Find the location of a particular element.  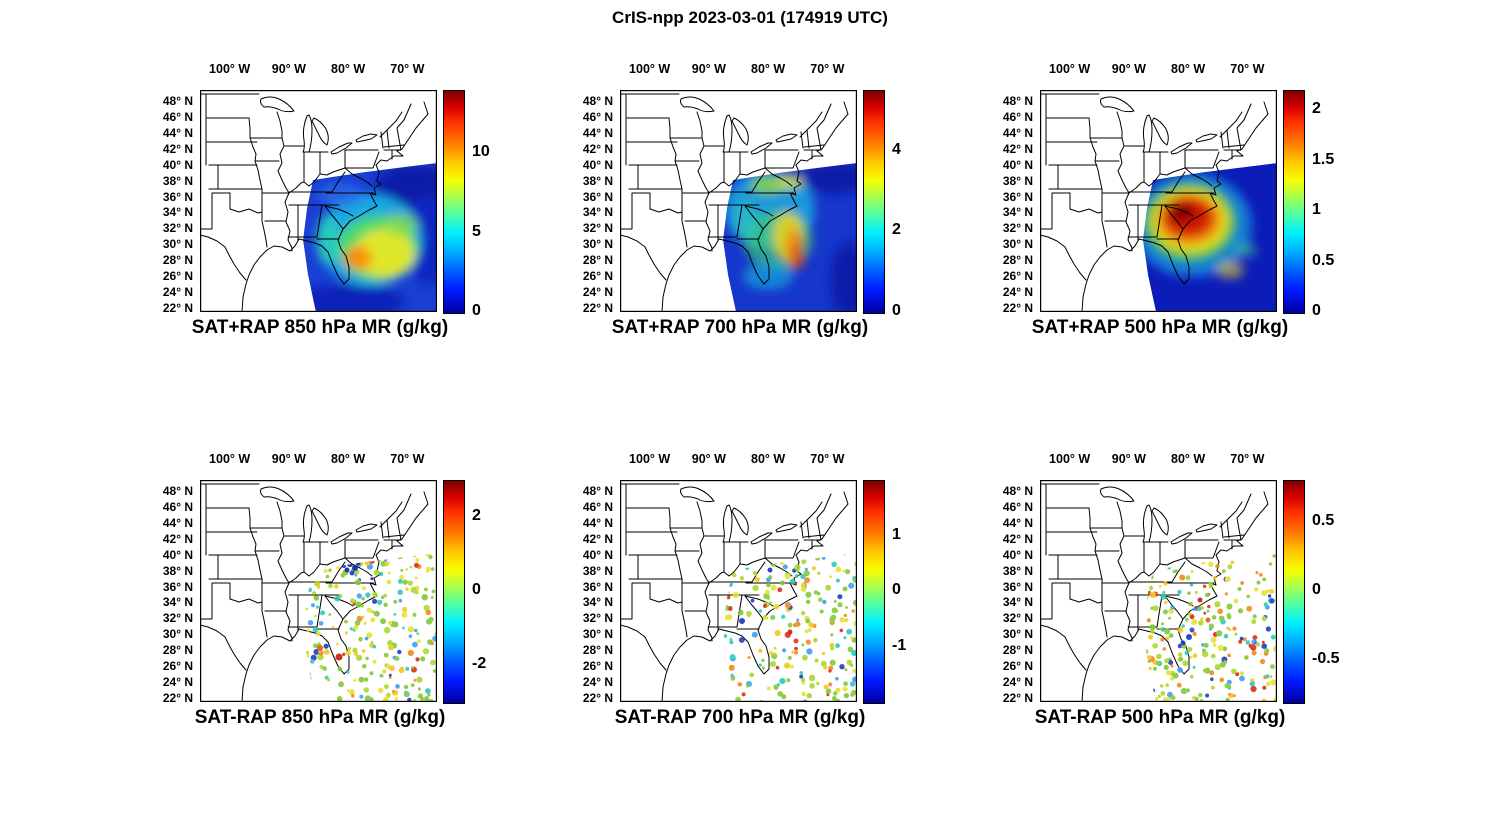

colorbar-tick-label: 4 is located at coordinates (896, 149).